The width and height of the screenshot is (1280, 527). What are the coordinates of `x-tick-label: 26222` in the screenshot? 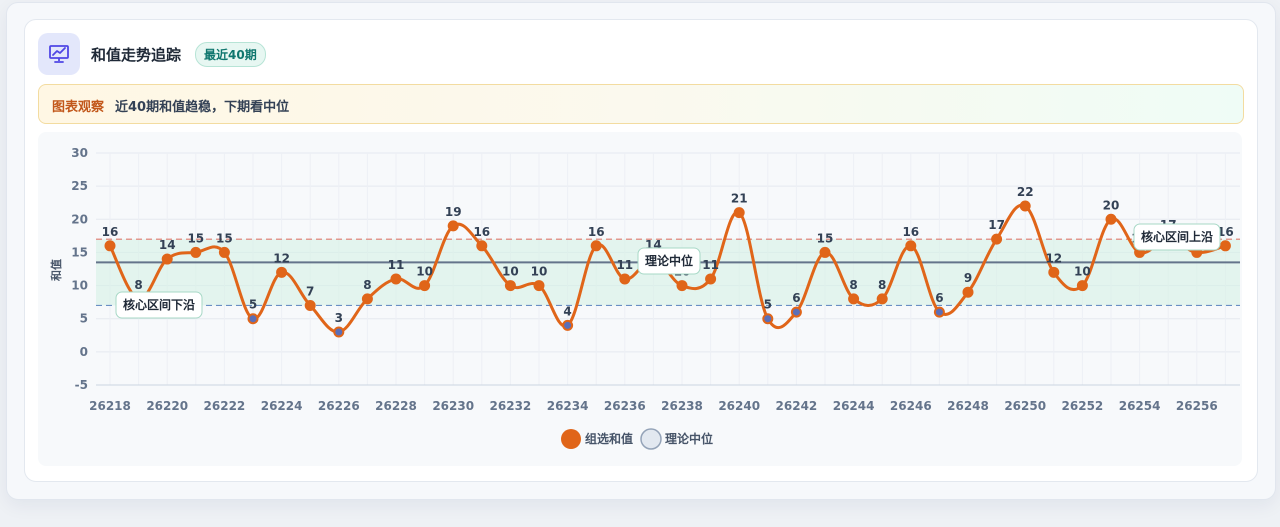 It's located at (225, 406).